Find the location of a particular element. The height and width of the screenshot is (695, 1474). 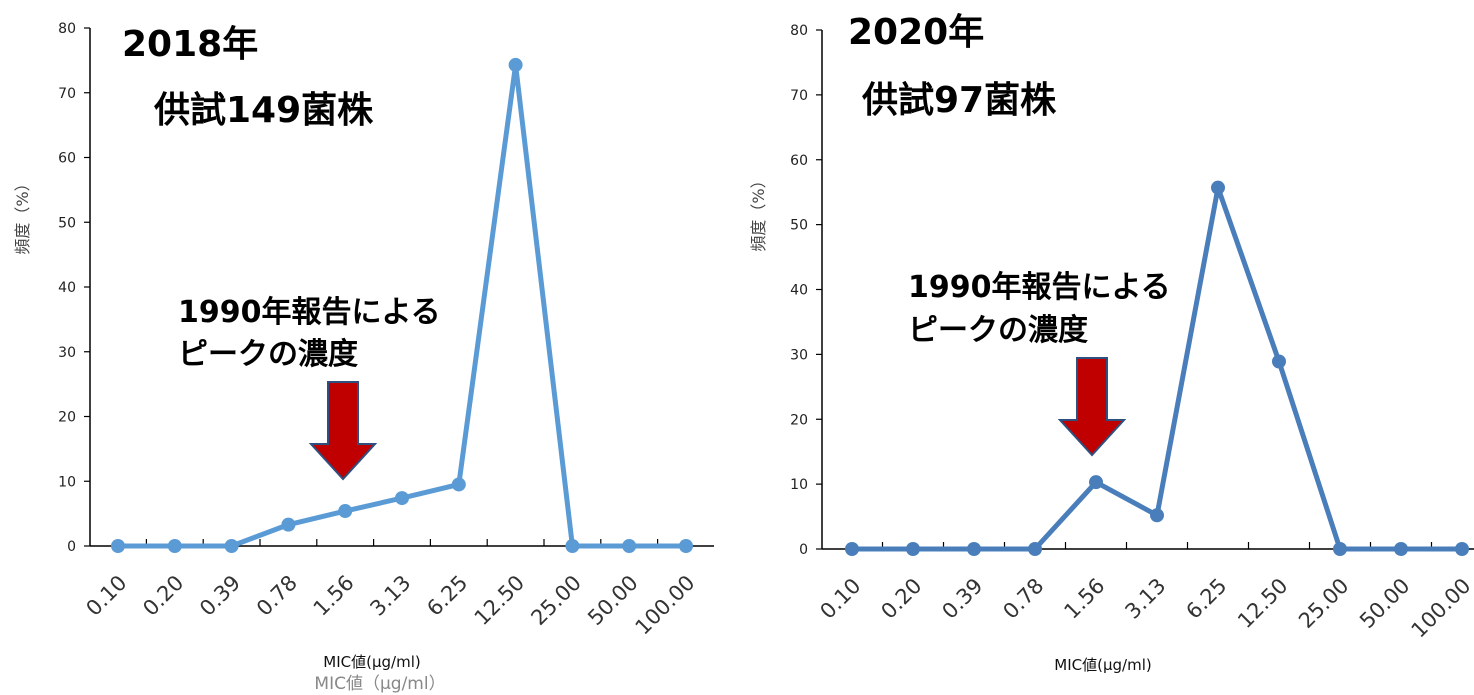

chart-subtitle: 供試149菌株 is located at coordinates (264, 110).